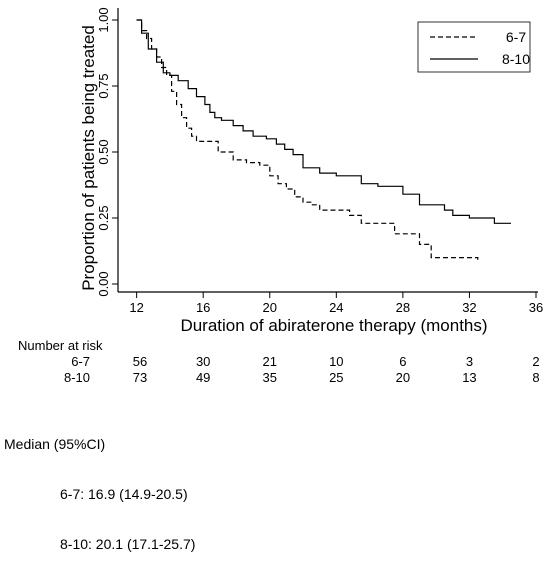  I want to click on y-axis: 0.00 0.25 0.50 0.75 1.00, so click(107, 152).